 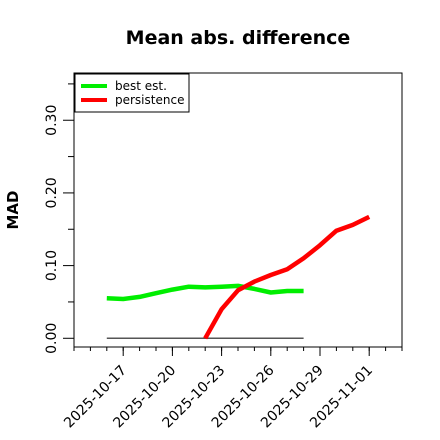 What do you see at coordinates (52, 265) in the screenshot?
I see `y-tick-label: 0.10` at bounding box center [52, 265].